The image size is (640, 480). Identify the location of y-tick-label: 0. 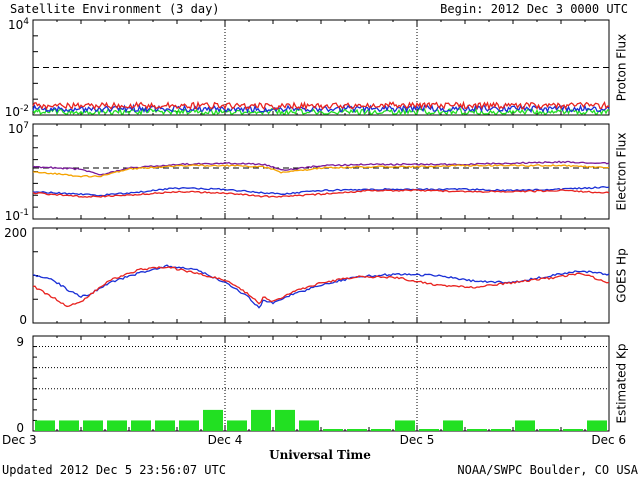
(23, 320).